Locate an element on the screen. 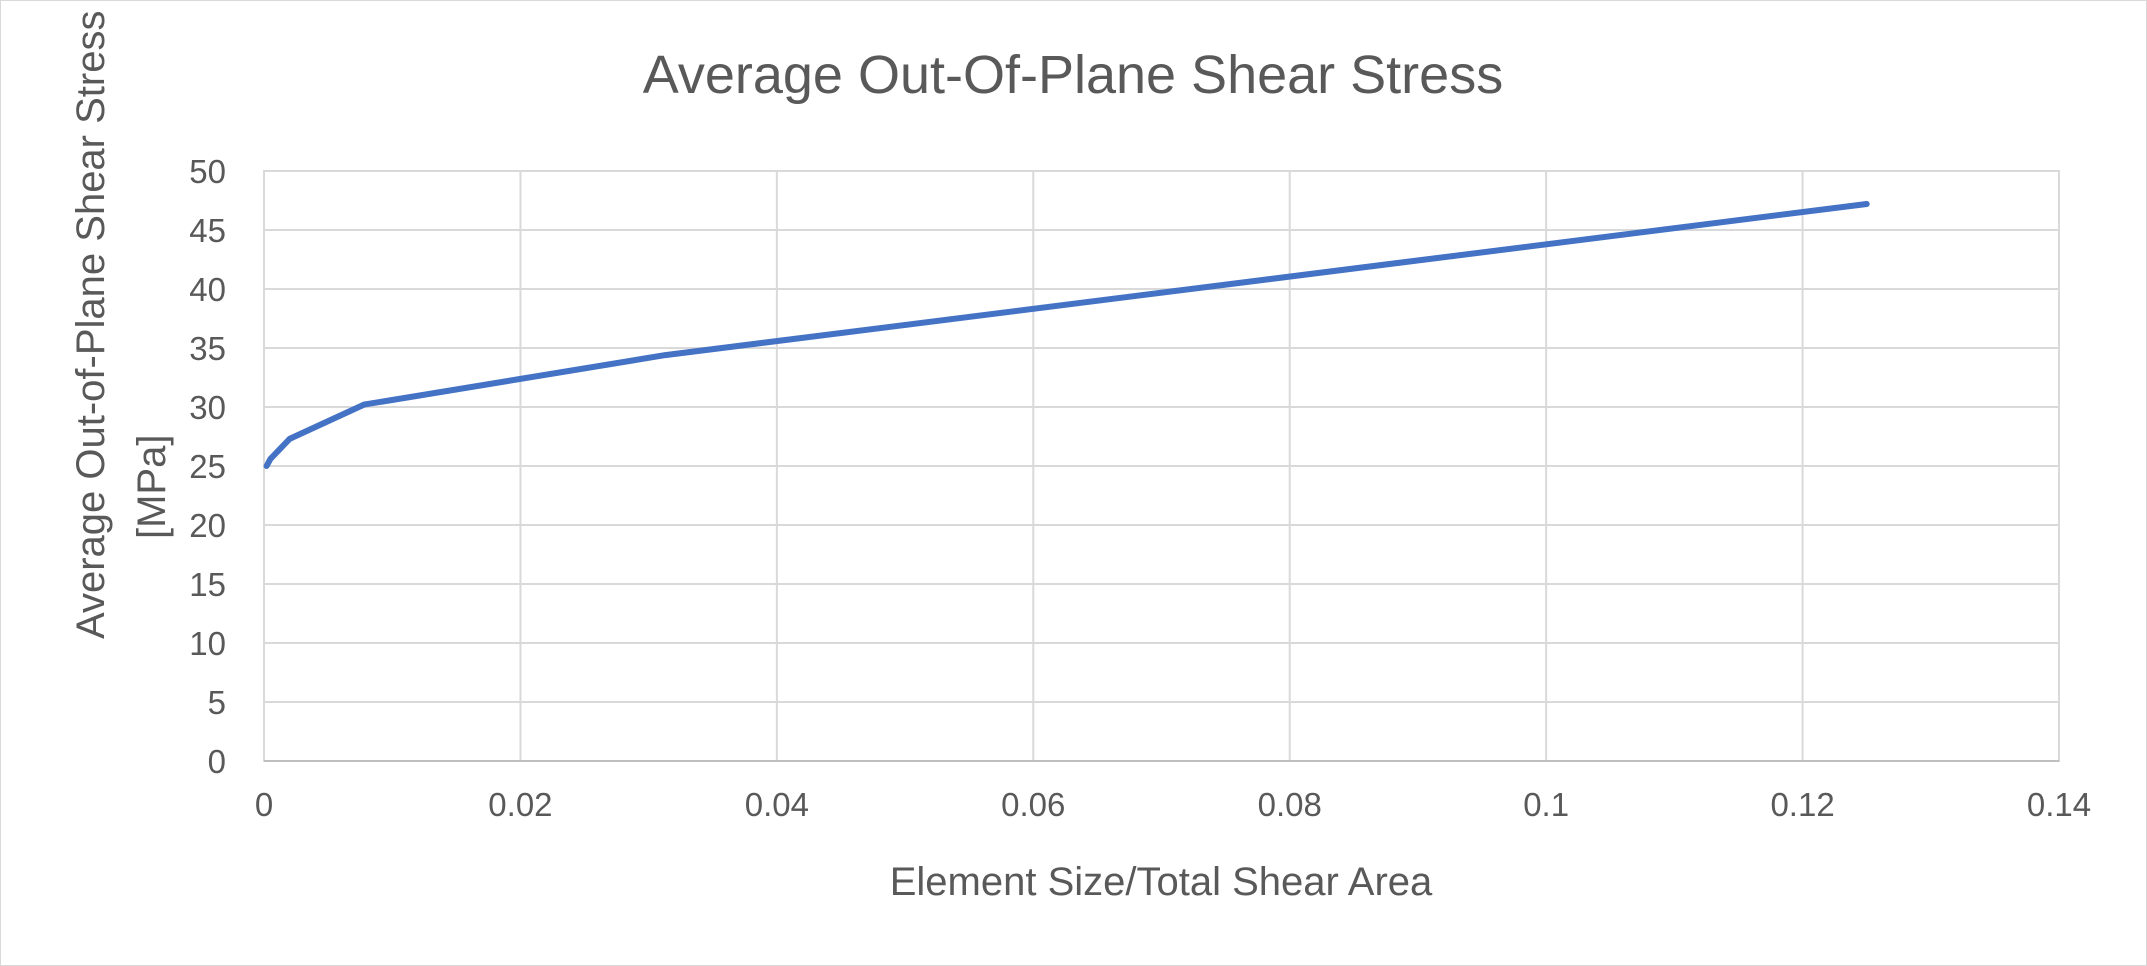  x-tick-label: 0.08 is located at coordinates (1290, 804).